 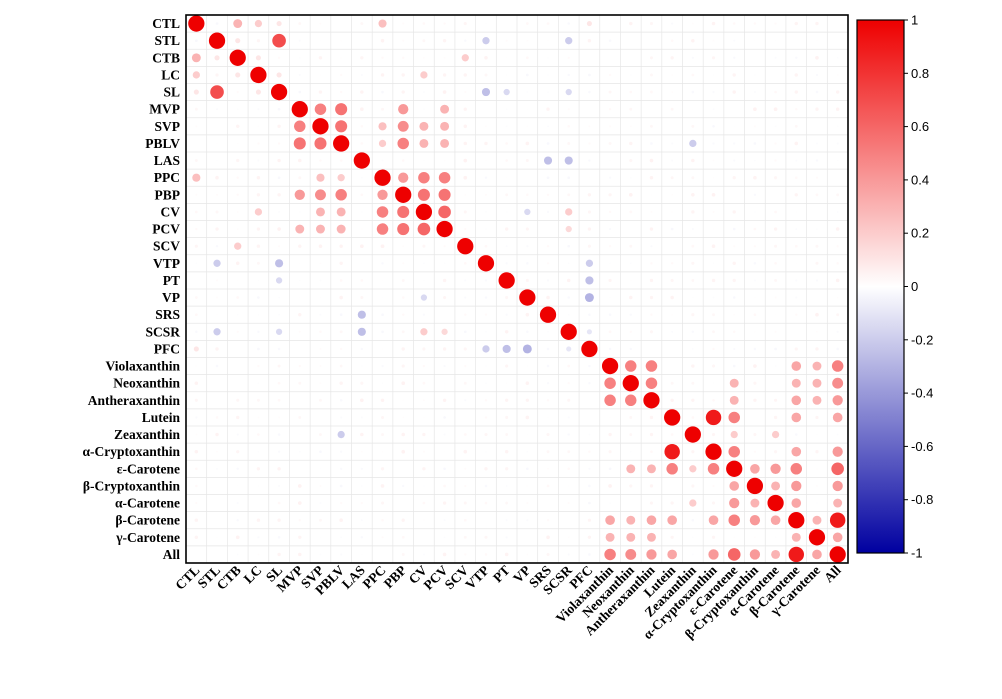 I want to click on corr-dot-pt-lutein, so click(x=672, y=280).